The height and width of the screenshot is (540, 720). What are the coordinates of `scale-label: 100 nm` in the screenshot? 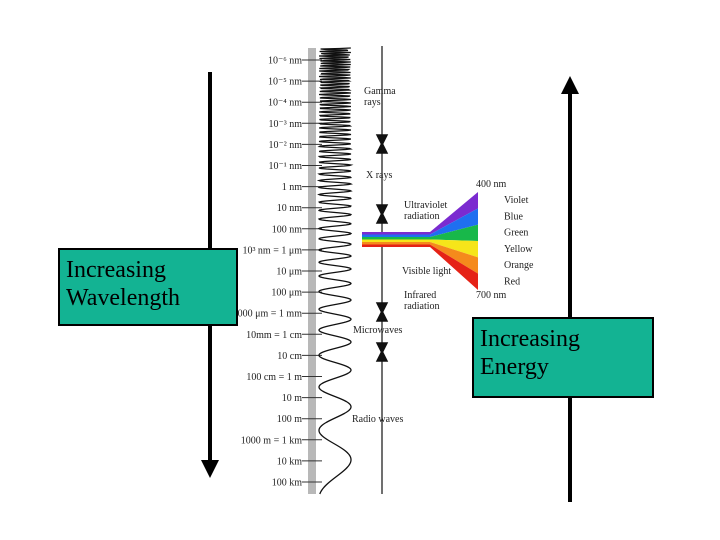 It's located at (287, 229).